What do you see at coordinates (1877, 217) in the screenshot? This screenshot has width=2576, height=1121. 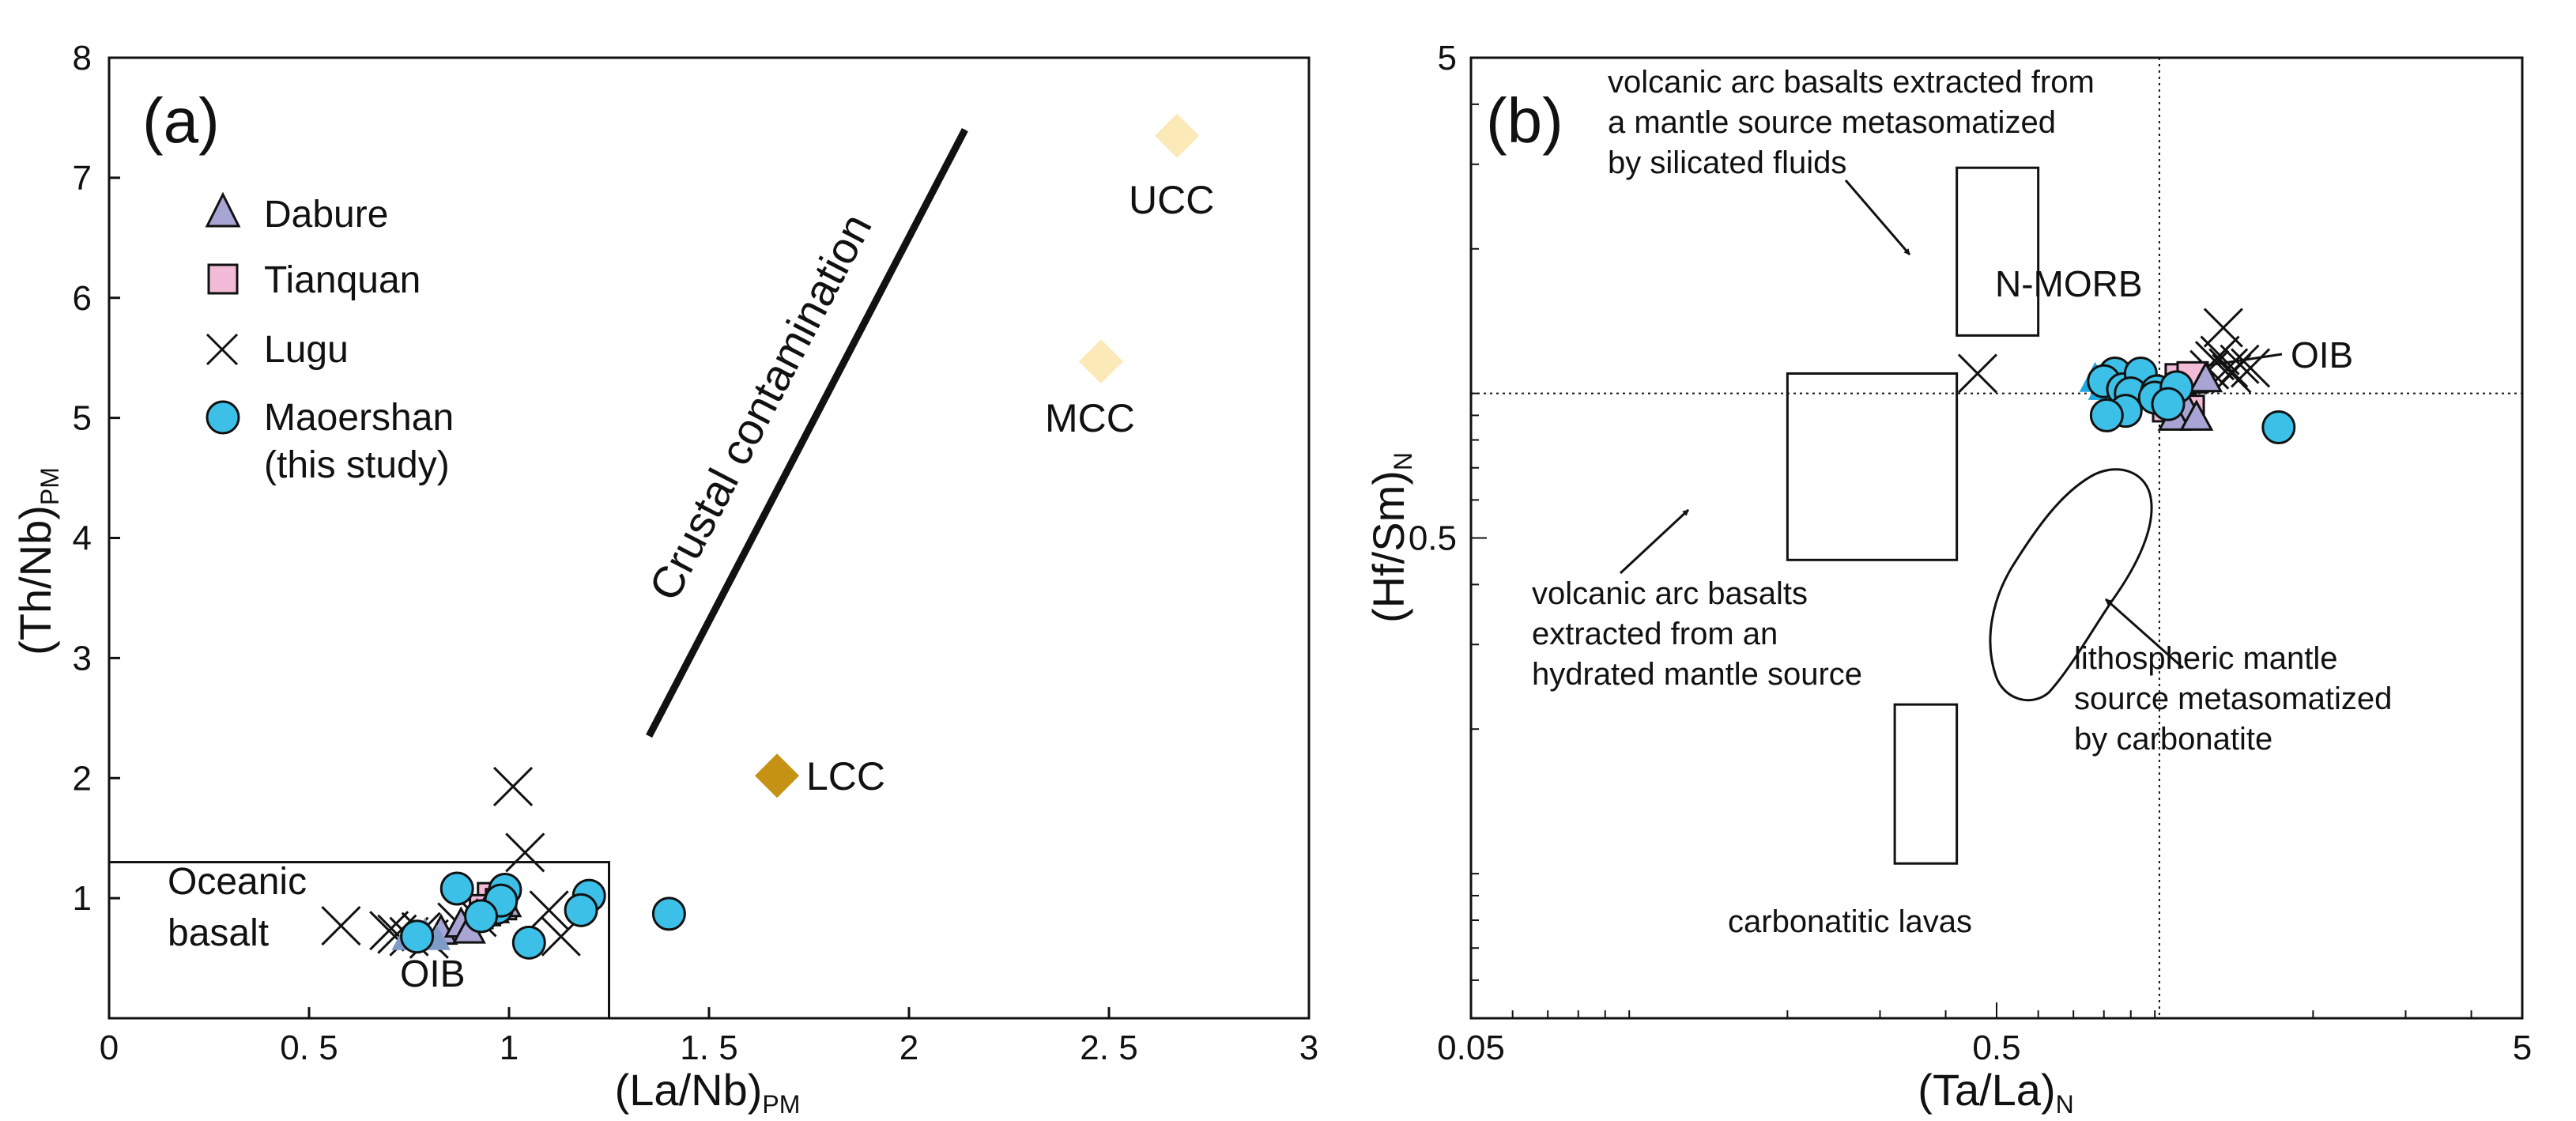 I see `silicated-pointer-arrow` at bounding box center [1877, 217].